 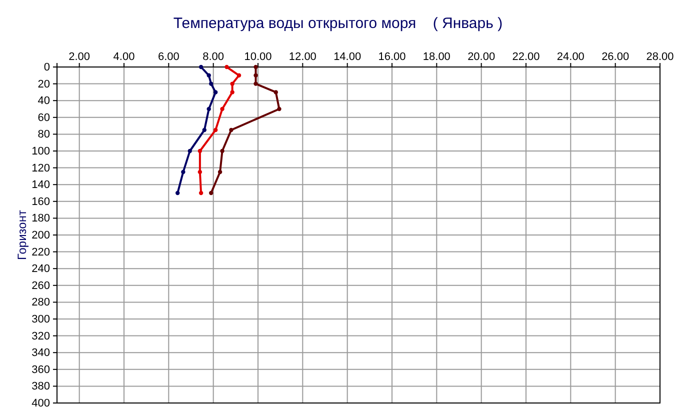 What do you see at coordinates (660, 57) in the screenshot?
I see `x-tick-label: 28.00` at bounding box center [660, 57].